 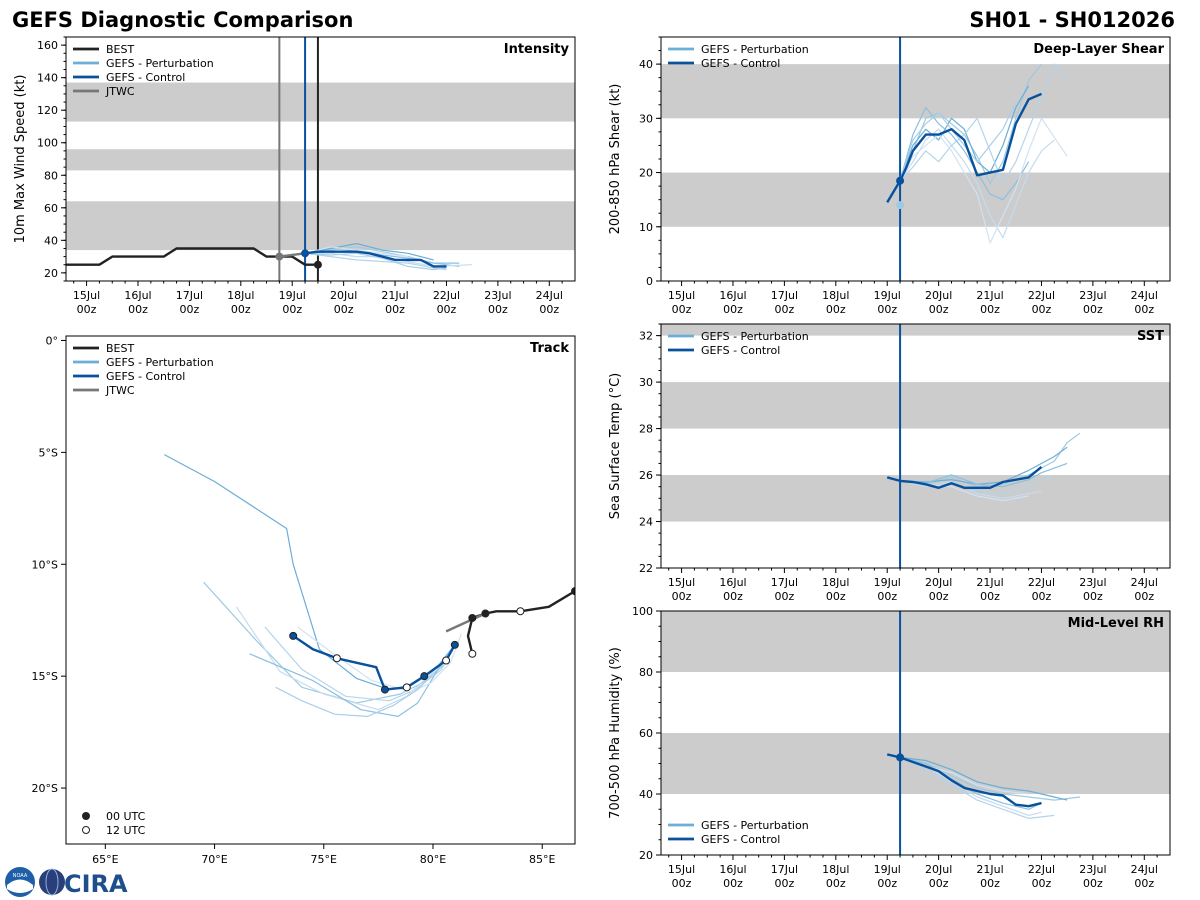 I want to click on jtwc-marker, so click(x=279, y=256).